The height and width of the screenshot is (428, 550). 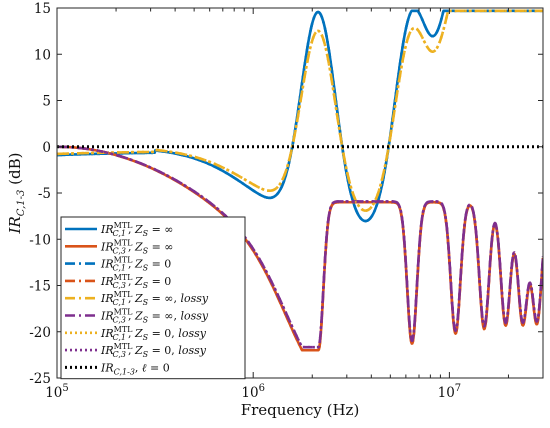 I want to click on y-tick-label: -25, so click(x=40, y=379).